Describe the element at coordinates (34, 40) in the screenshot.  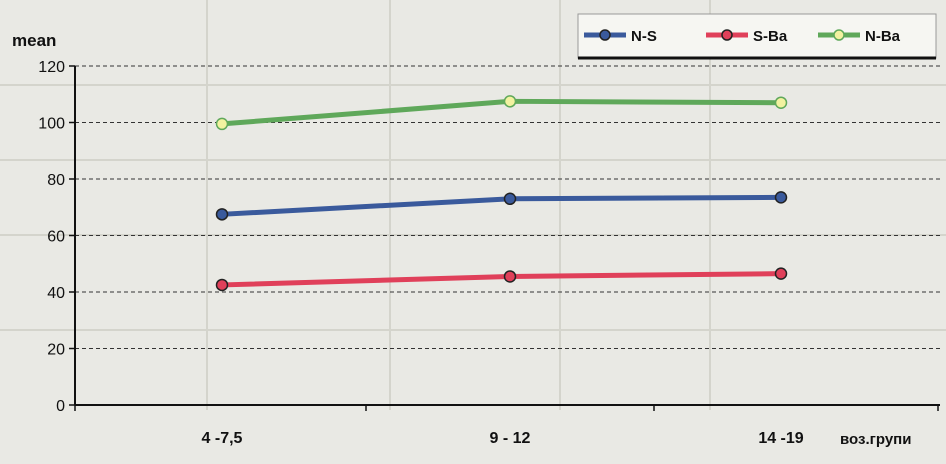
I see `y-axis-label: mean` at that location.